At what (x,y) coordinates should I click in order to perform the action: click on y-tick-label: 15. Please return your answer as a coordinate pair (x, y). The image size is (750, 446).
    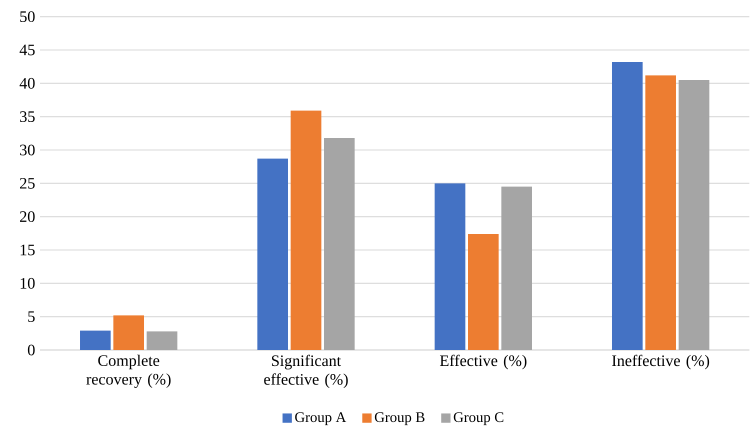
    Looking at the image, I should click on (27, 250).